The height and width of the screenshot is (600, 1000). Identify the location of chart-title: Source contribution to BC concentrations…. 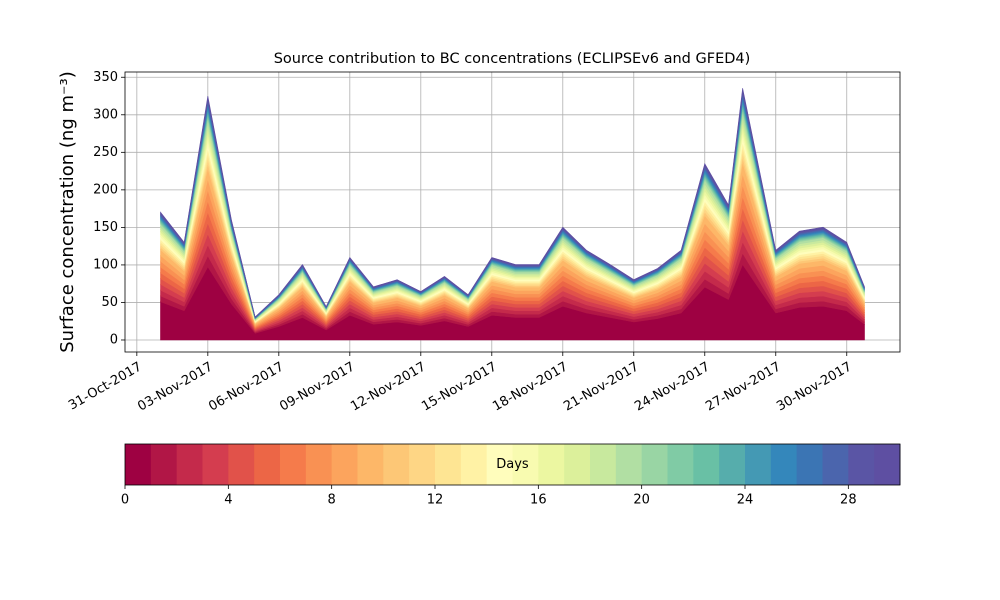
(512, 59).